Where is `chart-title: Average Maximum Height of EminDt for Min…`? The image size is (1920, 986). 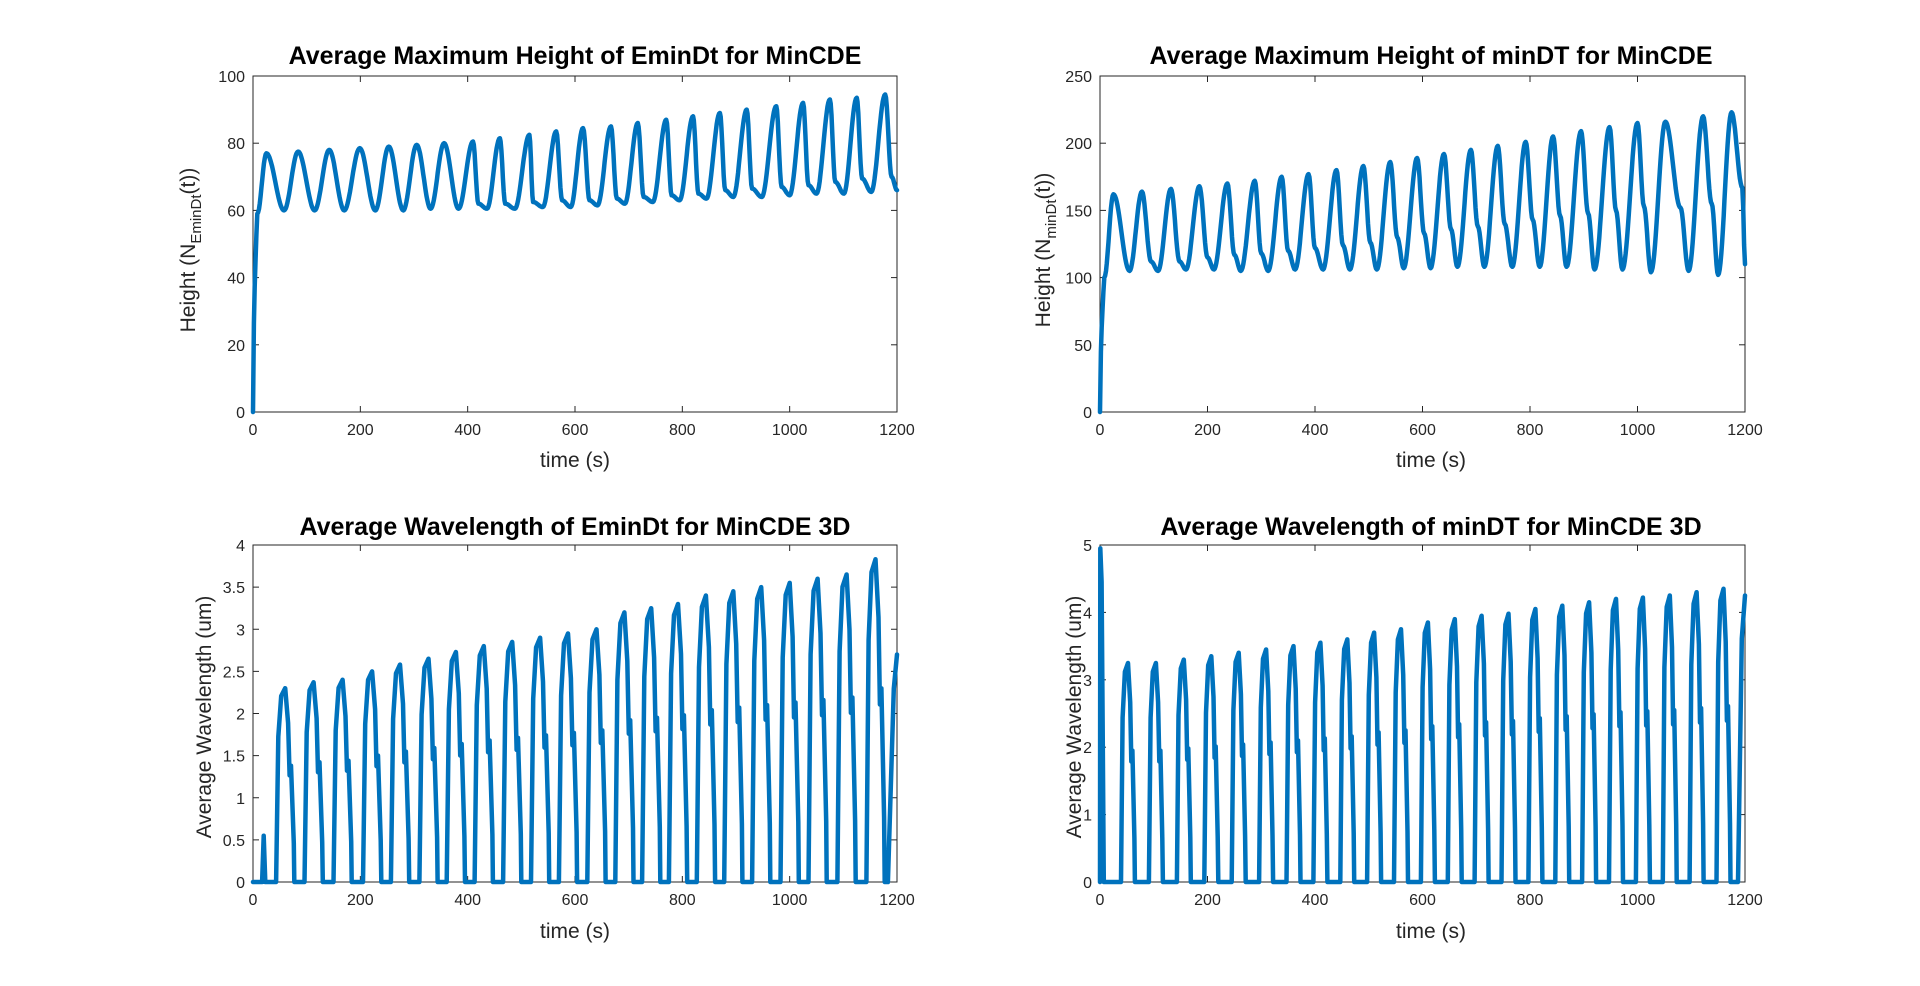
chart-title: Average Maximum Height of EminDt for Min… is located at coordinates (575, 56).